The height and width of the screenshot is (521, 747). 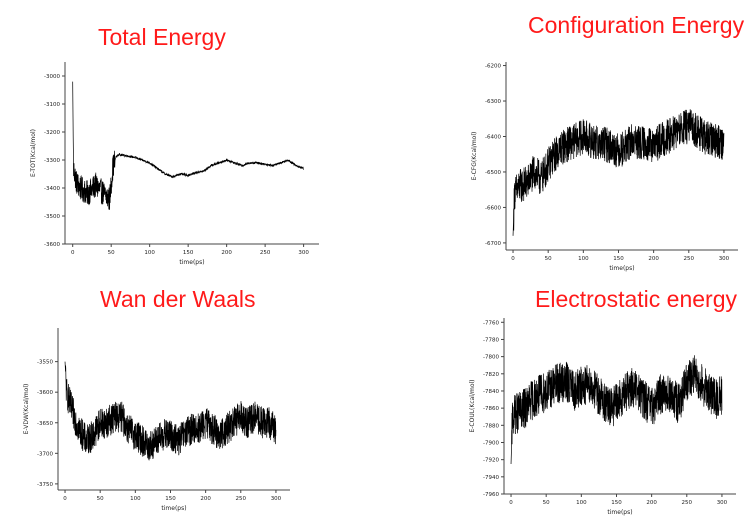 I want to click on chart-title-total-energy: Total Energy, so click(x=162, y=37).